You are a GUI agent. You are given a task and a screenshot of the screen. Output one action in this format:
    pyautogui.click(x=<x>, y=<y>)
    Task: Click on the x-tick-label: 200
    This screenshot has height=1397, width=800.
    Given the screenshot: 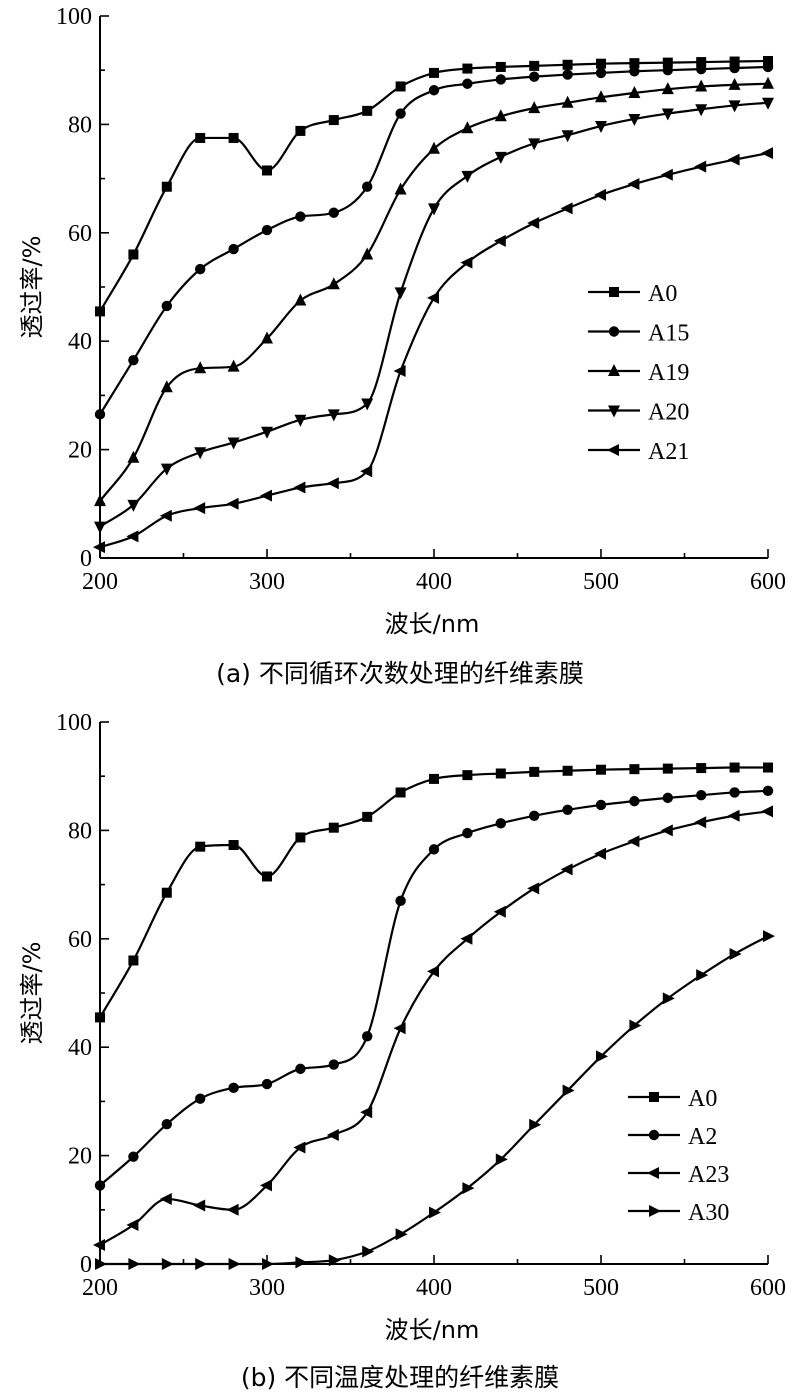 What is the action you would take?
    pyautogui.click(x=100, y=1288)
    